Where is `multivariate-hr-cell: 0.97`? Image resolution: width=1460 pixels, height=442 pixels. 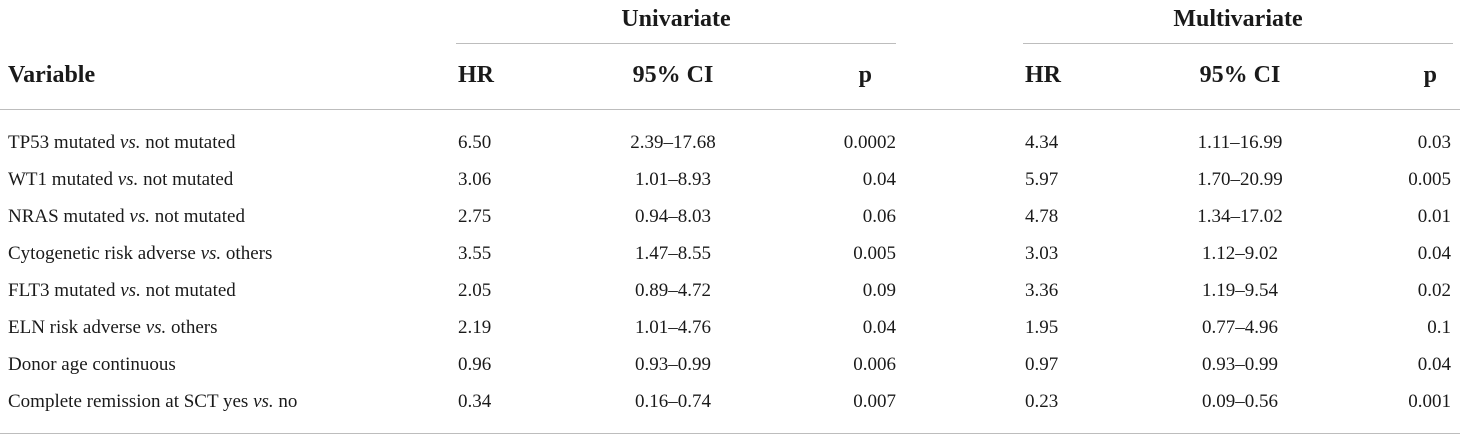
multivariate-hr-cell: 0.97 is located at coordinates (1042, 364).